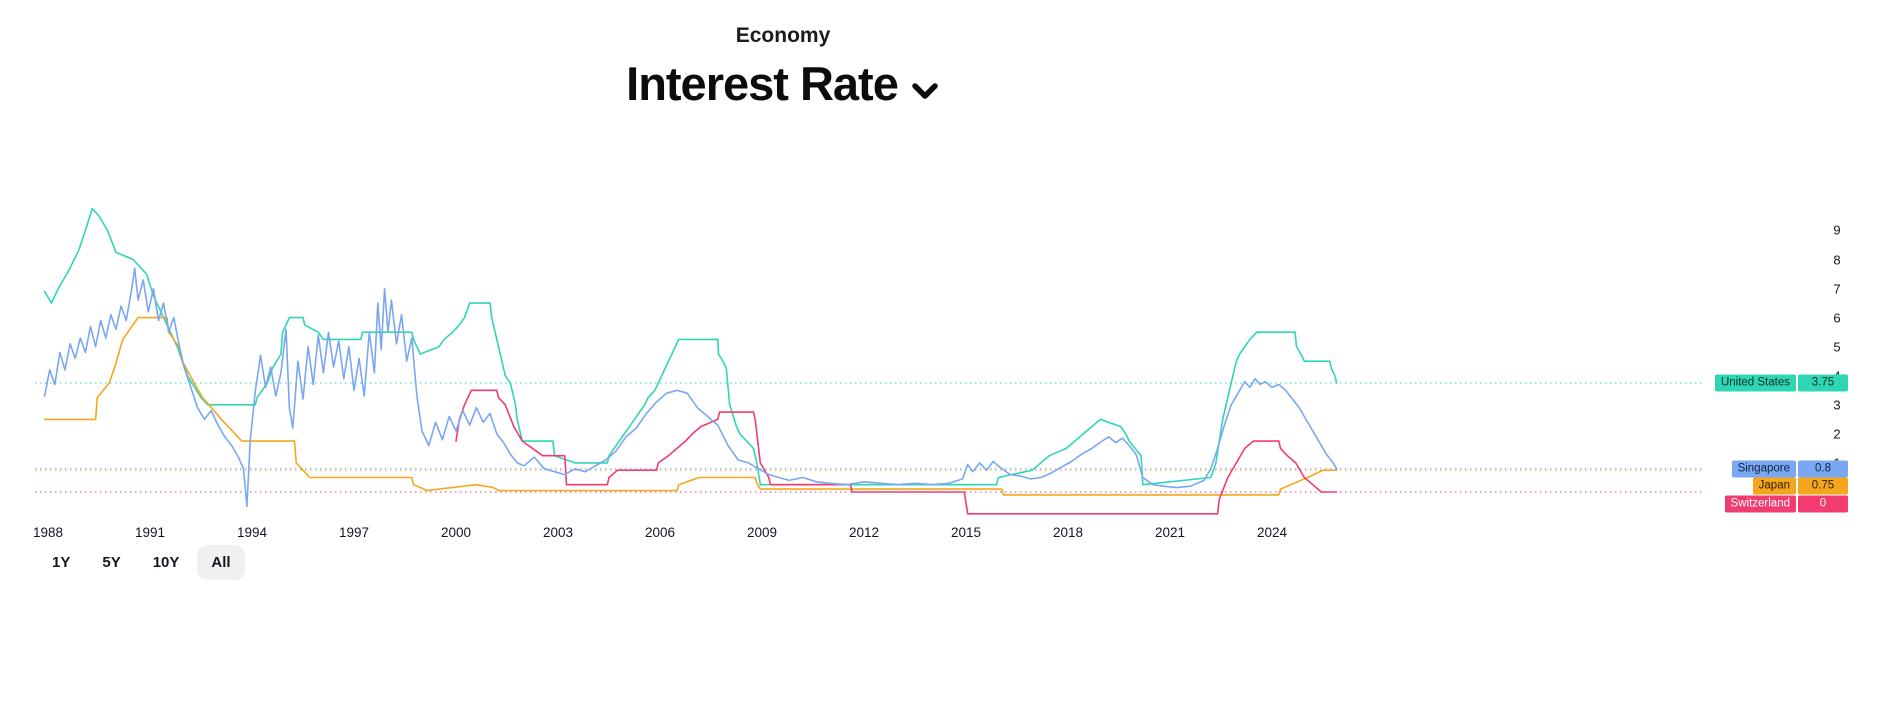 This screenshot has height=727, width=1893. What do you see at coordinates (1755, 383) in the screenshot?
I see `series-label-united-states: United States` at bounding box center [1755, 383].